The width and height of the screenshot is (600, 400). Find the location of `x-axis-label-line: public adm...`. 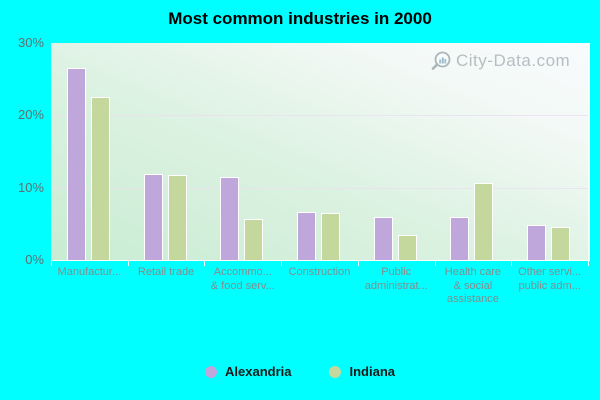

x-axis-label-line: public adm... is located at coordinates (549, 285).